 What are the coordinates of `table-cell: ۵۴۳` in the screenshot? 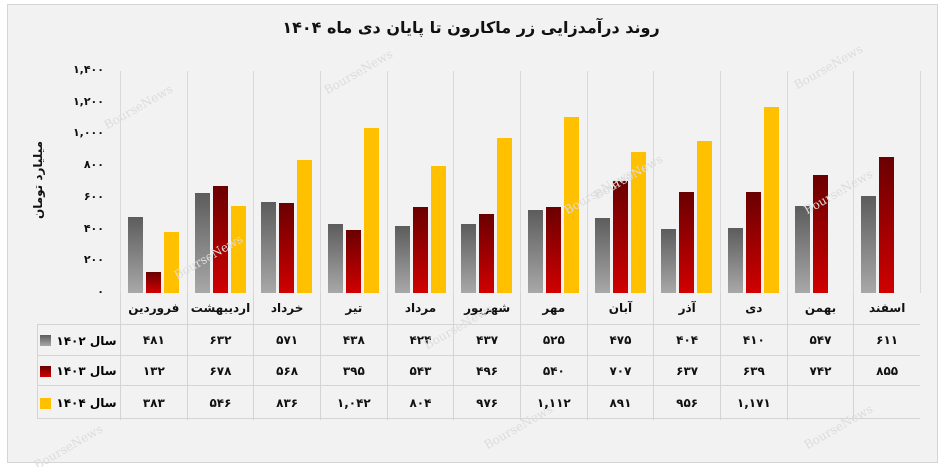 It's located at (420, 371).